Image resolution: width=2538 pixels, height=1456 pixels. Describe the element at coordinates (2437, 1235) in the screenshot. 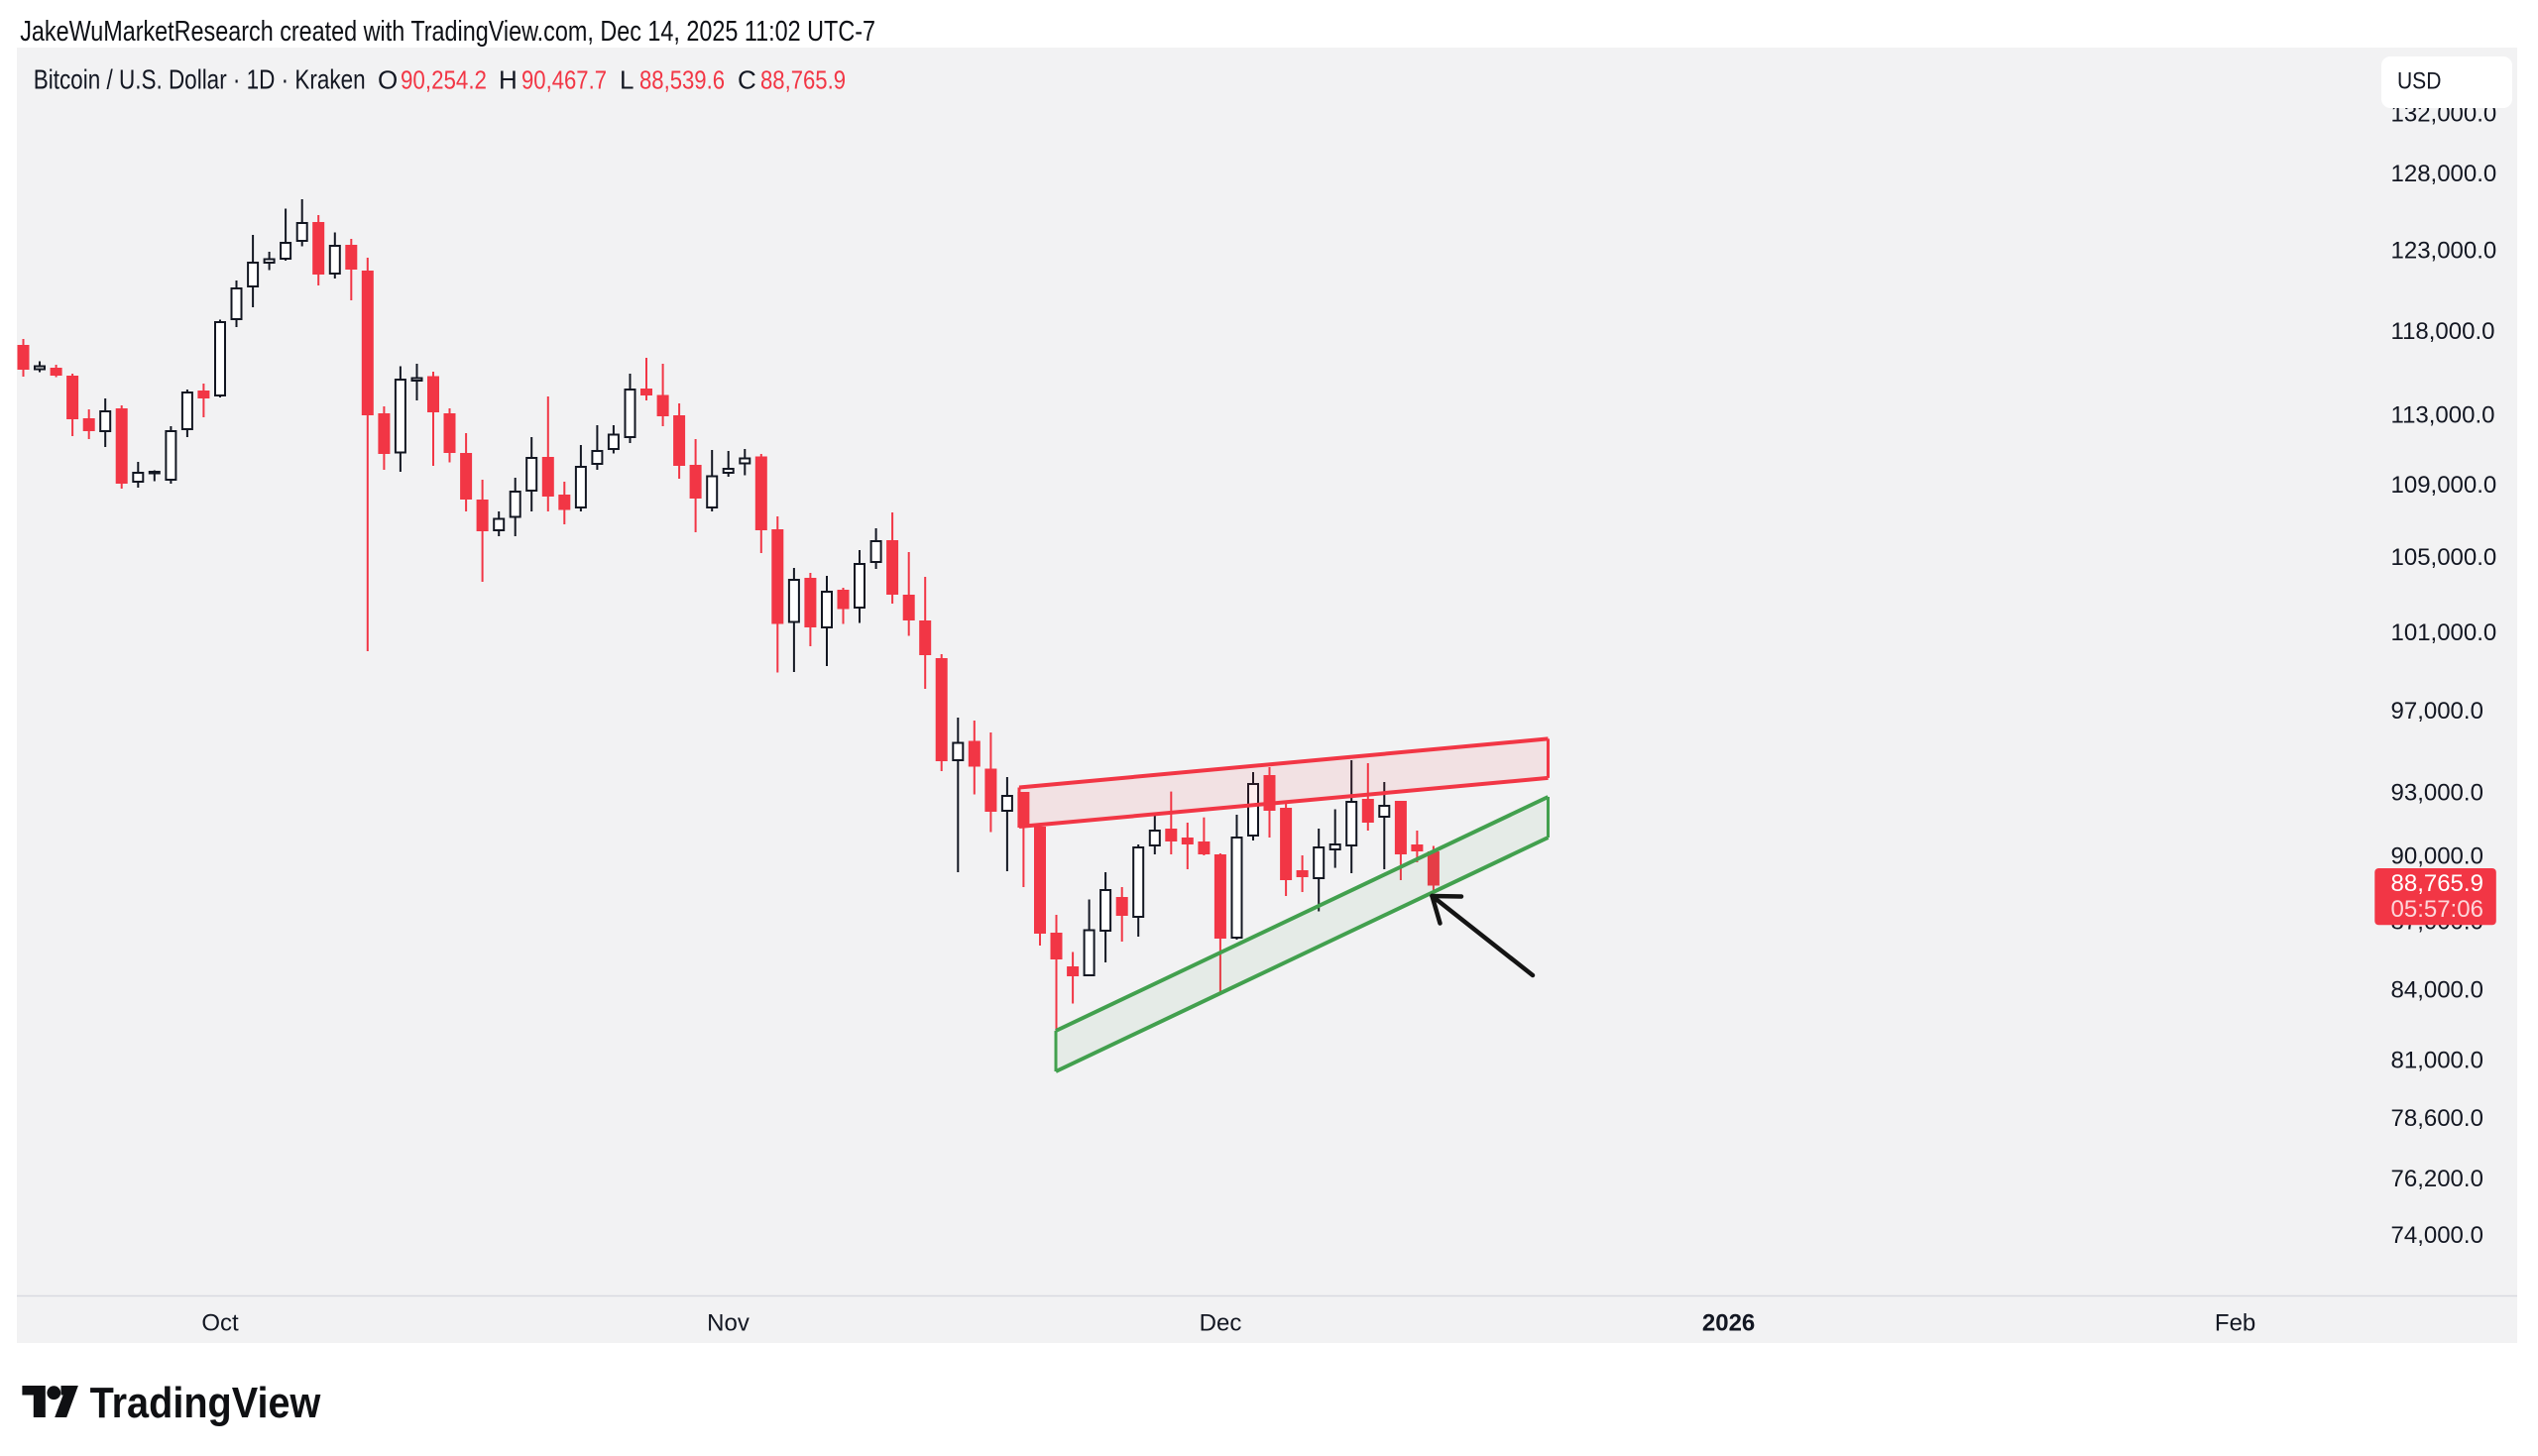

I see `svg-text: 74,000.0` at that location.